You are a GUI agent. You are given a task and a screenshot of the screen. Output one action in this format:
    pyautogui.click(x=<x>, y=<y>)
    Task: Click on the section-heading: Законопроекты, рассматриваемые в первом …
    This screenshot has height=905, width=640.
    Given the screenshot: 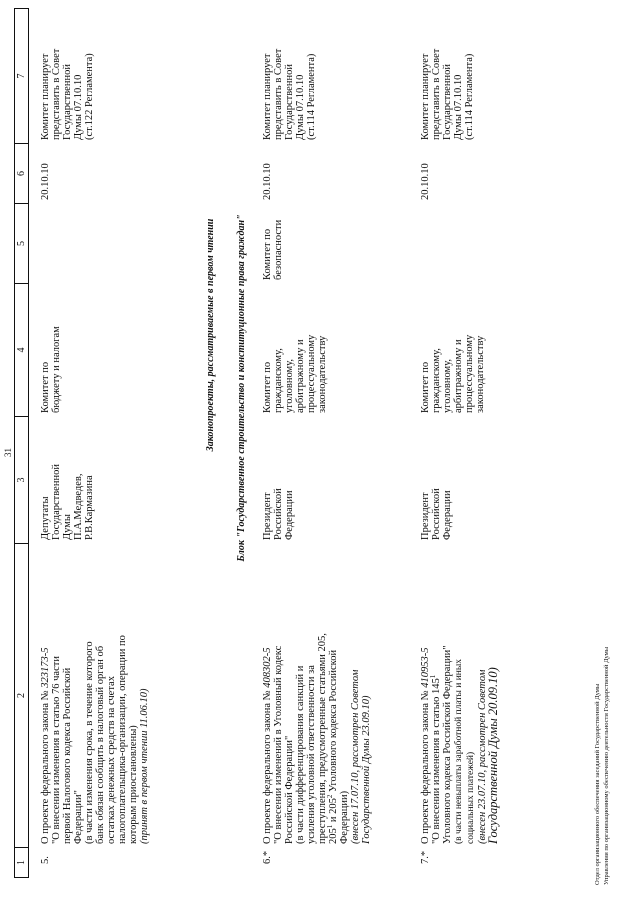 What is the action you would take?
    pyautogui.click(x=210, y=335)
    